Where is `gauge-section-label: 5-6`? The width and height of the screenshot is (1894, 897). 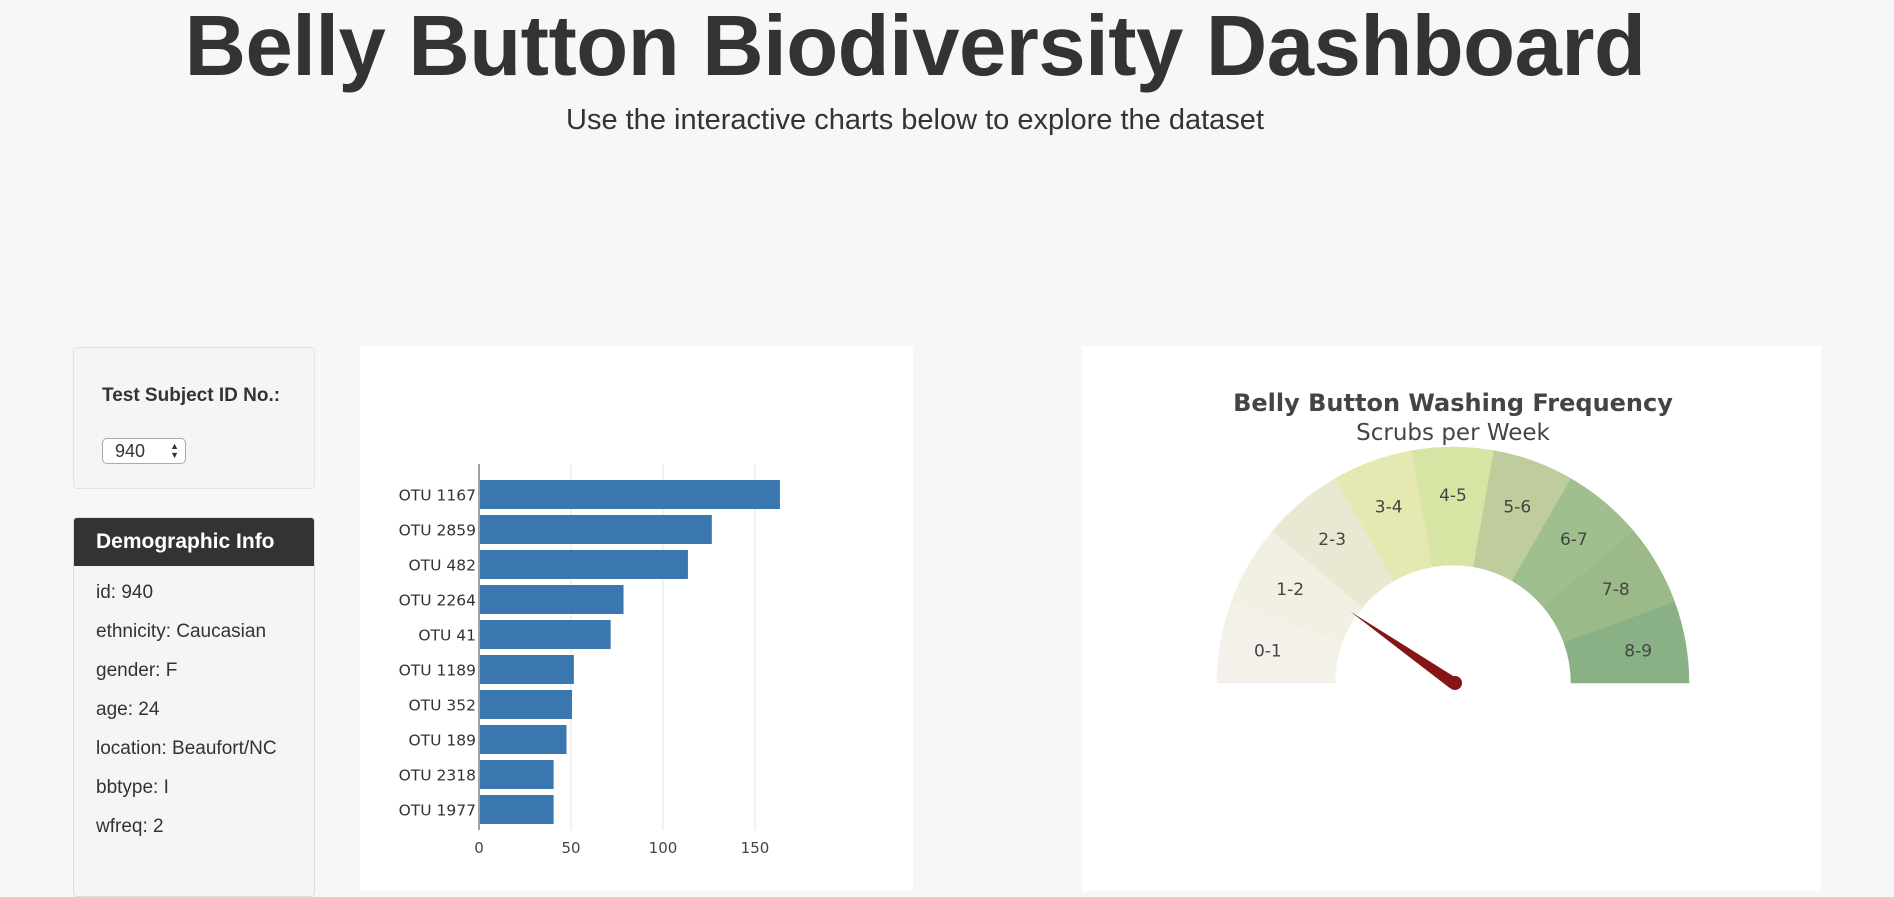
gauge-section-label: 5-6 is located at coordinates (1517, 507).